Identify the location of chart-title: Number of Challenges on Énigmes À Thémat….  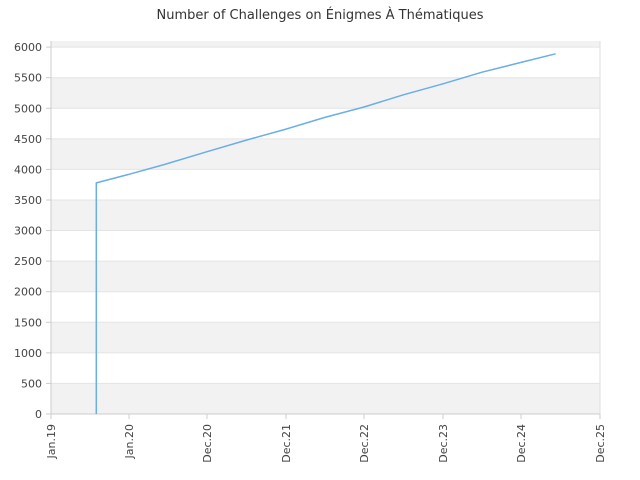
(320, 15).